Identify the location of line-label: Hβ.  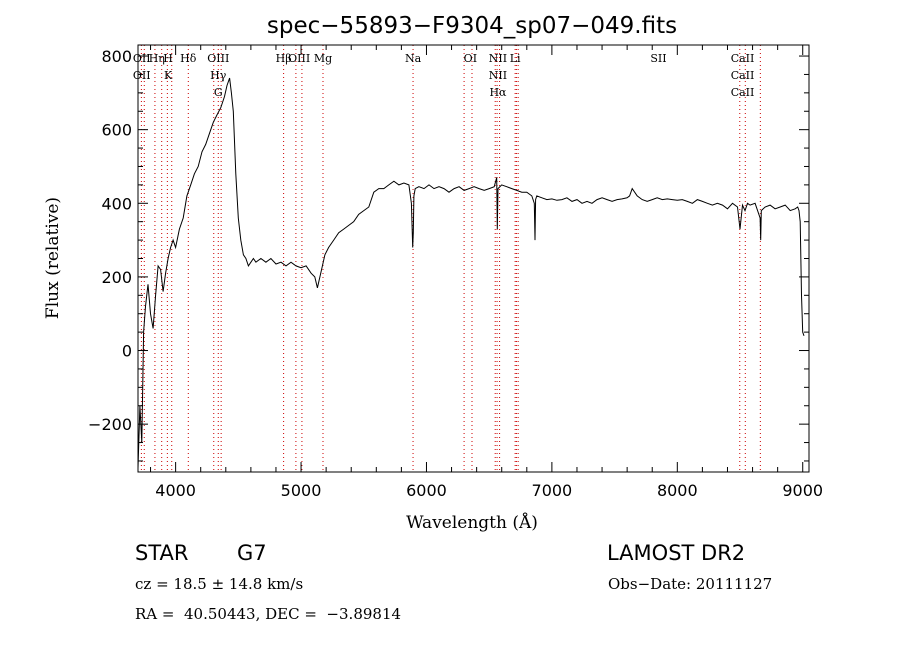
(284, 58).